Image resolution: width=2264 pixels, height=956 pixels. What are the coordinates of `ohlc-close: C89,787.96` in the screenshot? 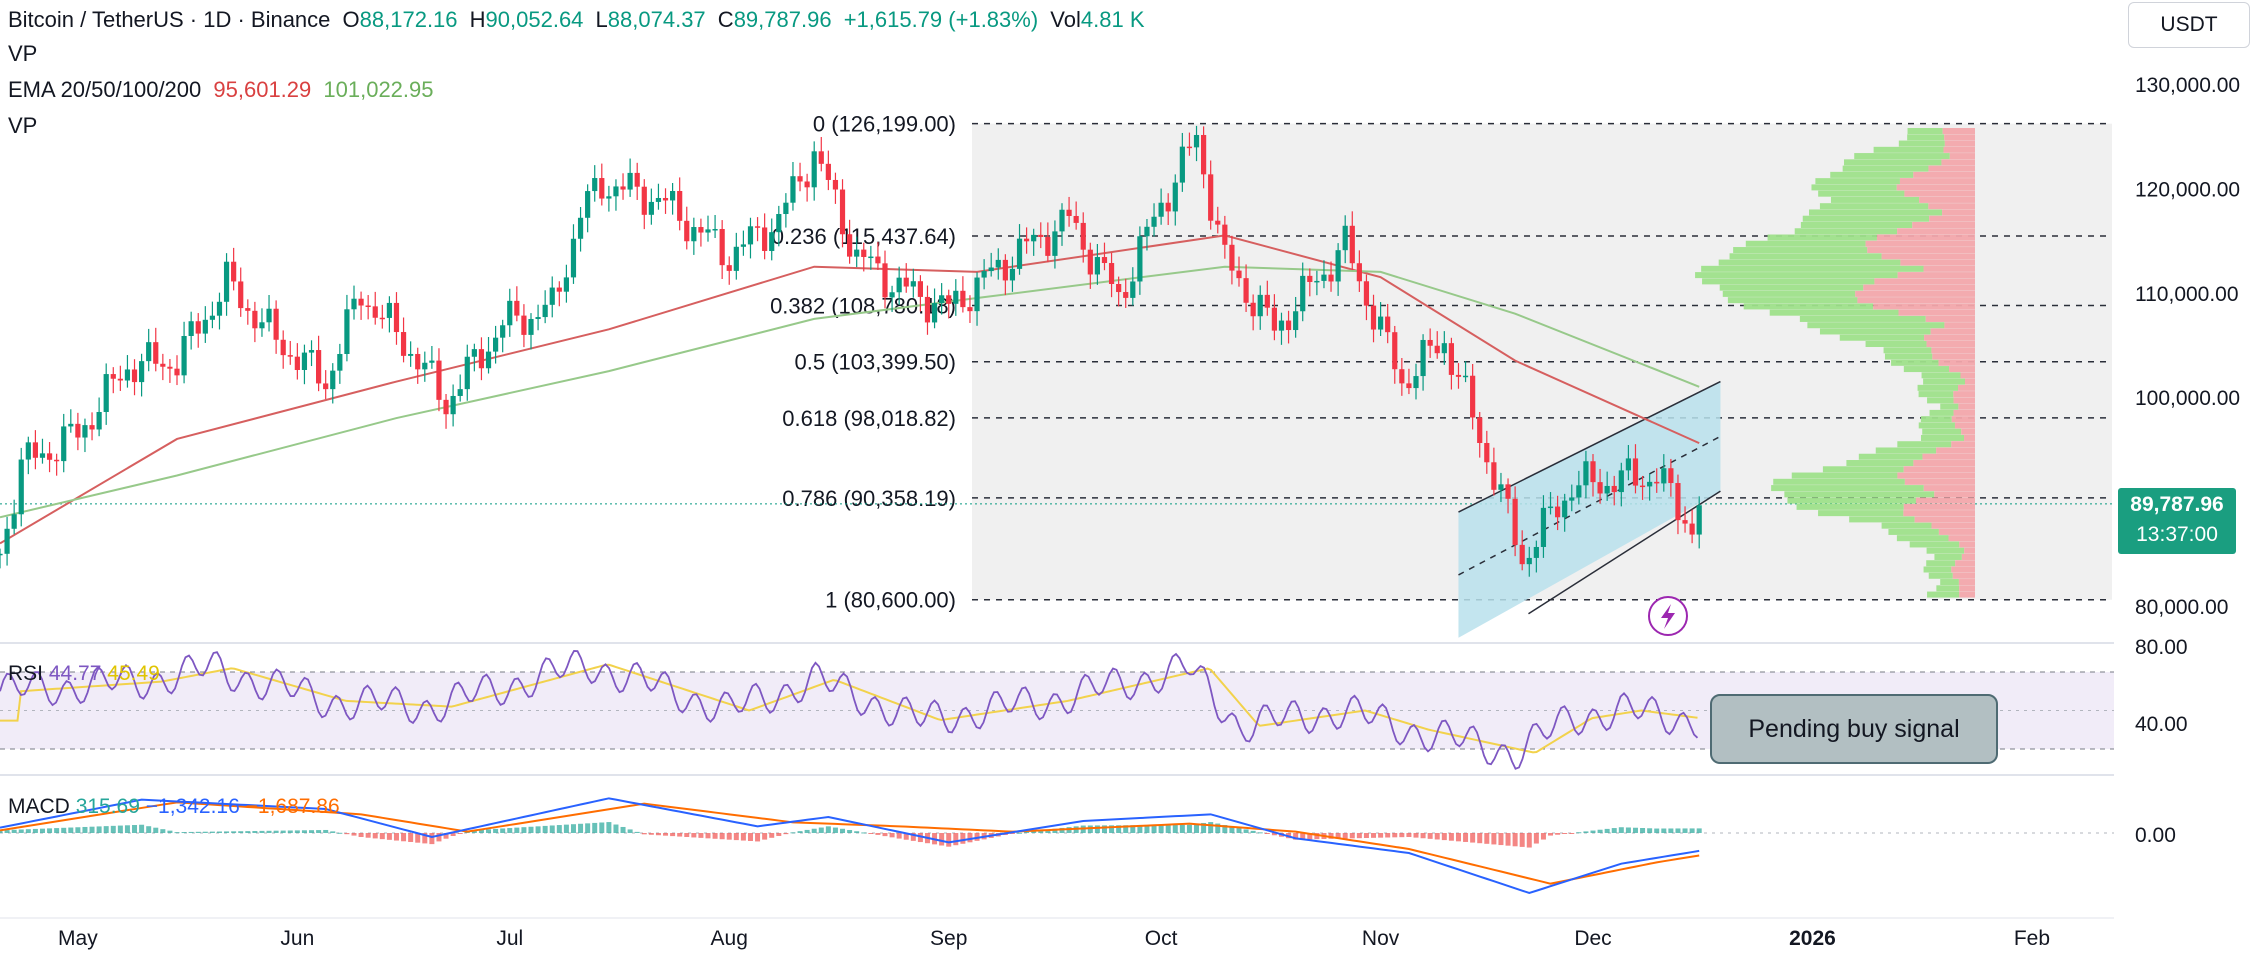 It's located at (775, 19).